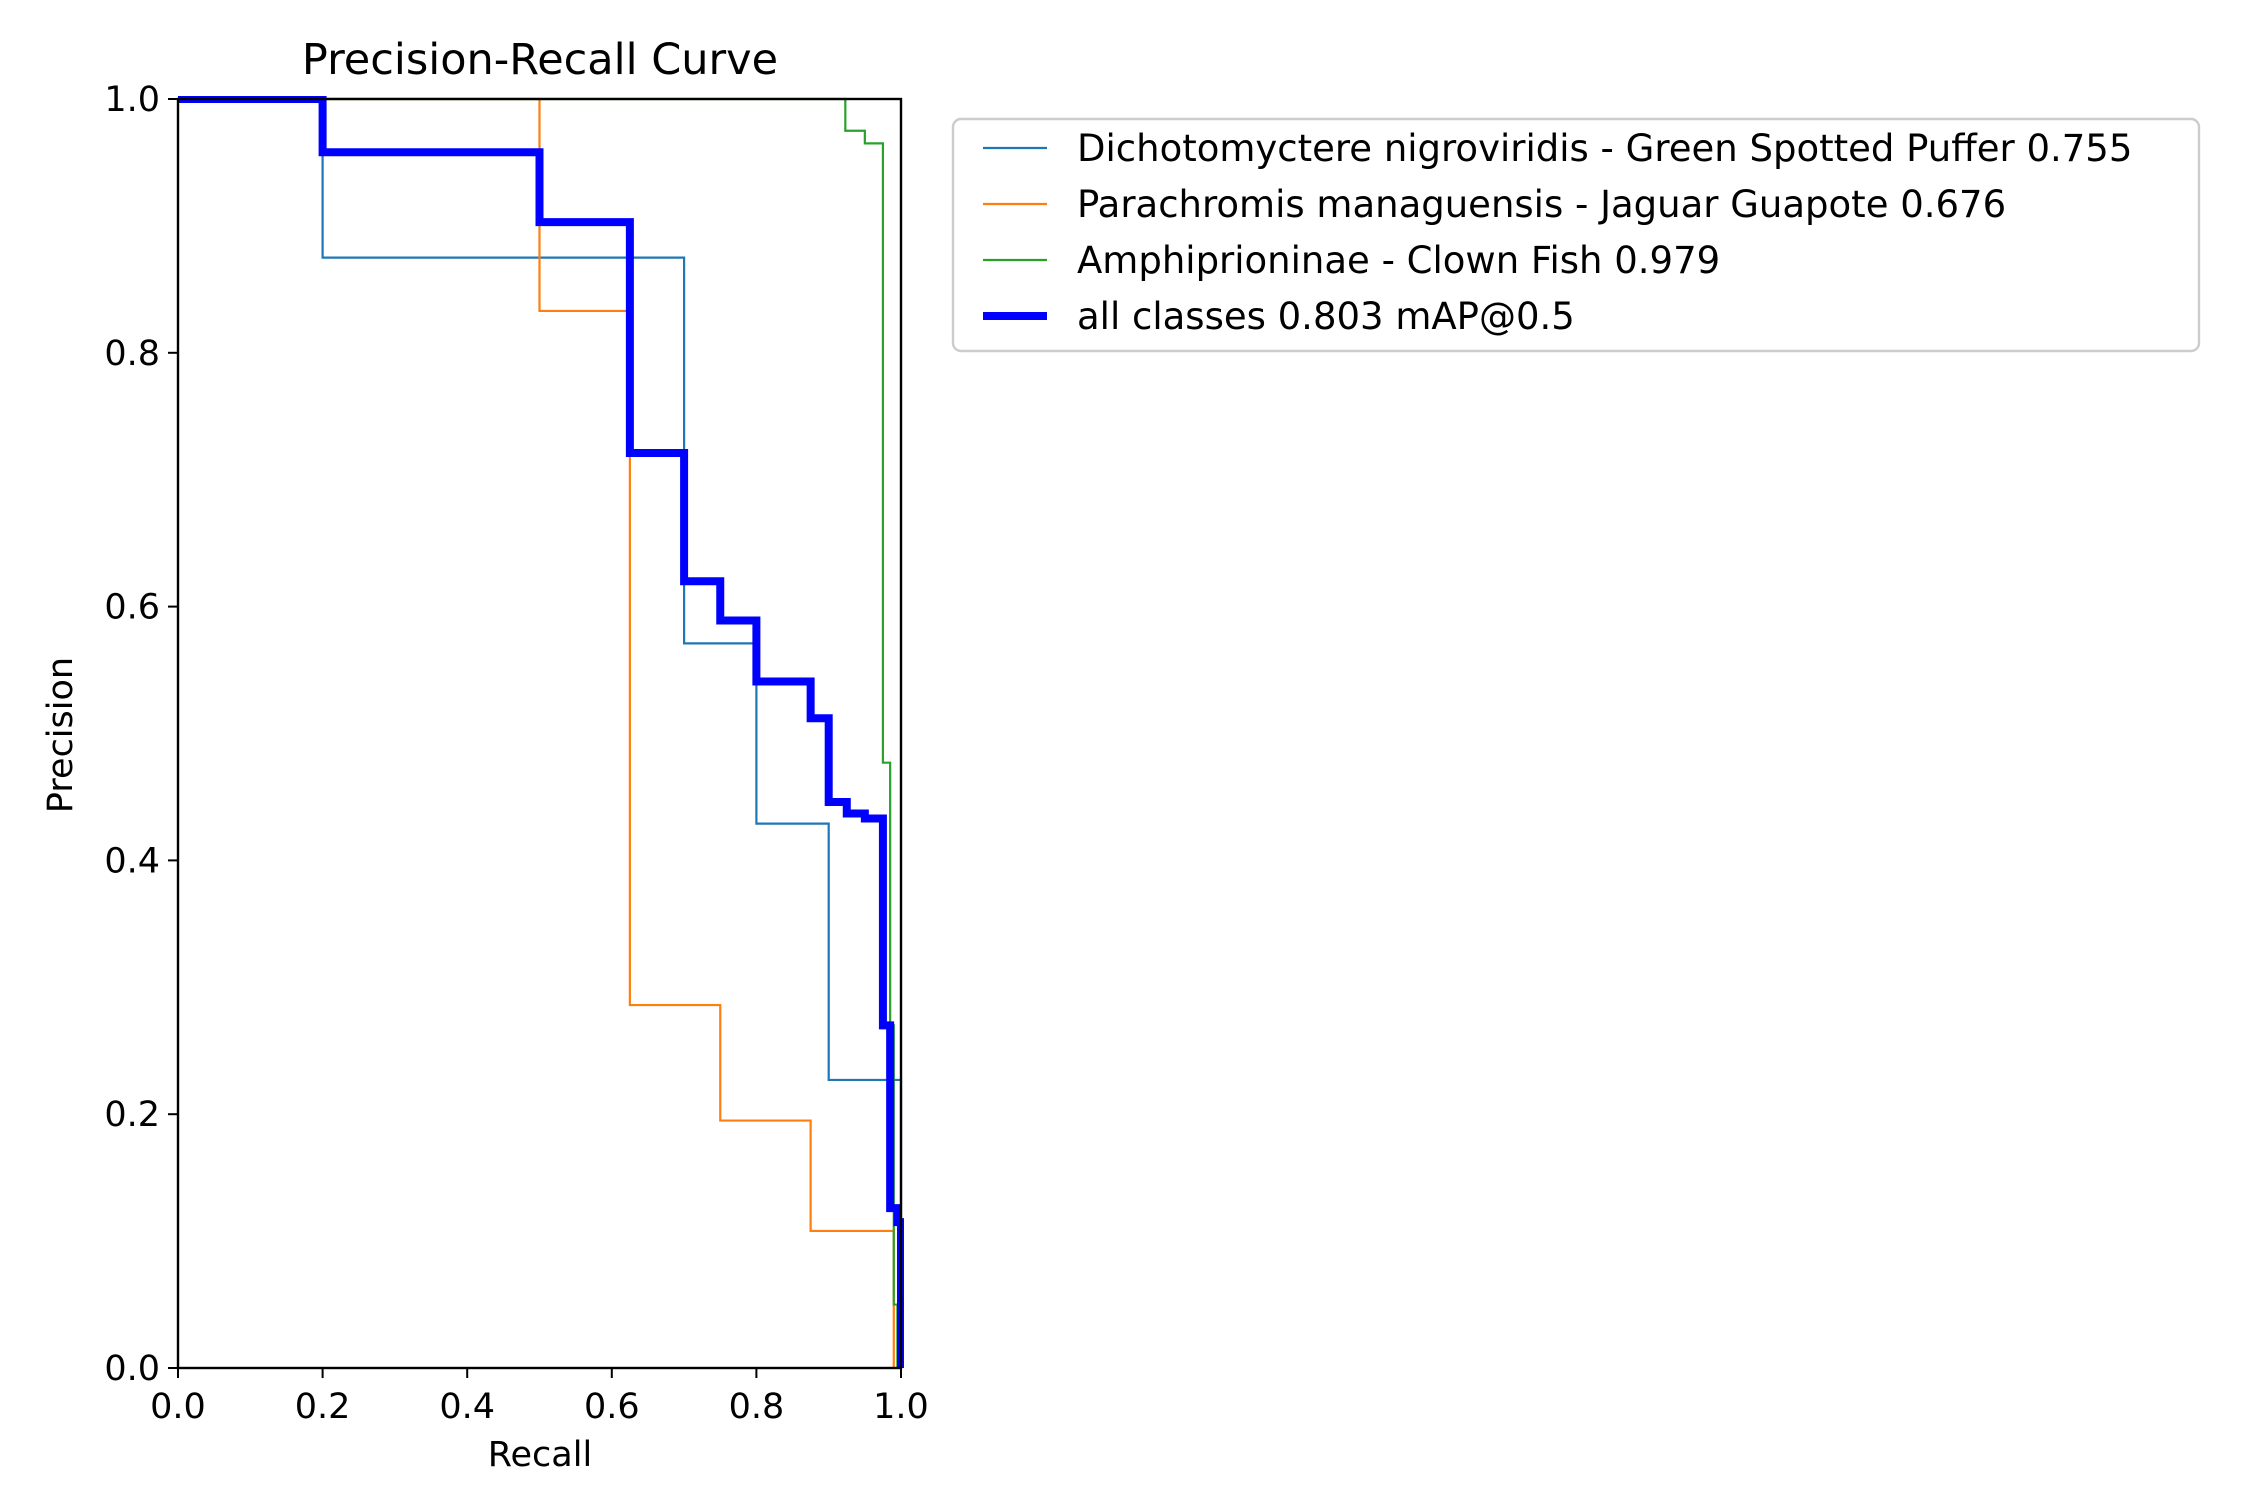 Image resolution: width=2250 pixels, height=1500 pixels. What do you see at coordinates (61, 735) in the screenshot?
I see `y-axis-label: Precision` at bounding box center [61, 735].